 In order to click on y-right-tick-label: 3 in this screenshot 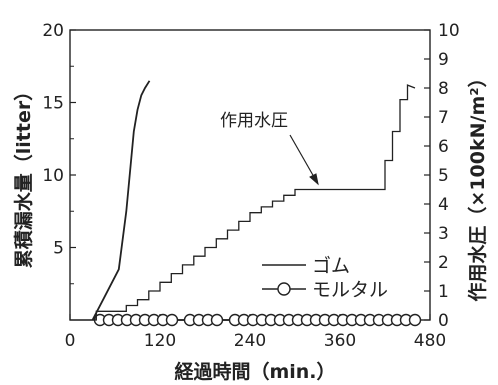, I will do `click(443, 234)`.